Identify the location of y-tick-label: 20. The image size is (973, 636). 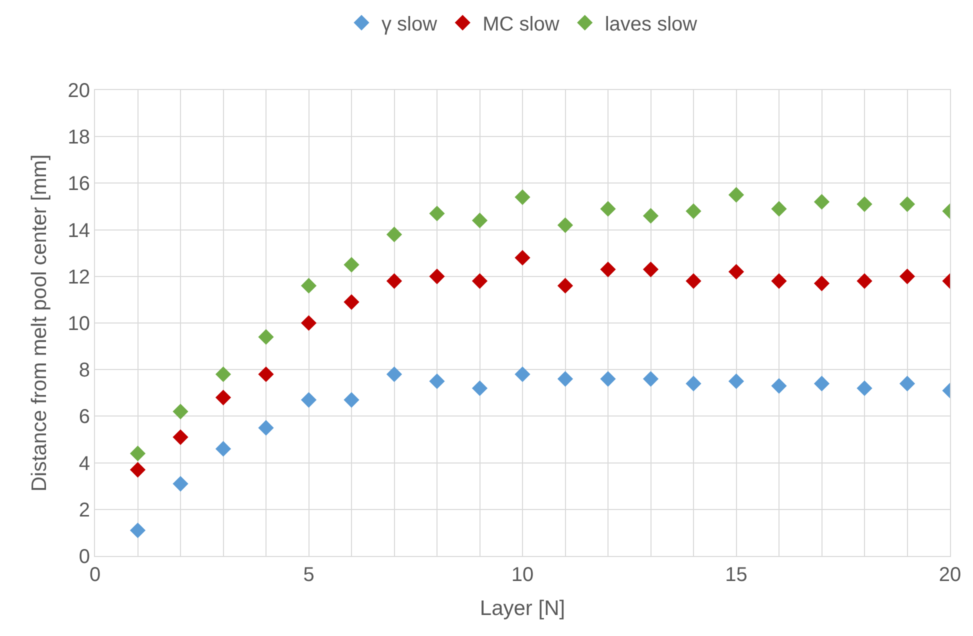
(79, 91).